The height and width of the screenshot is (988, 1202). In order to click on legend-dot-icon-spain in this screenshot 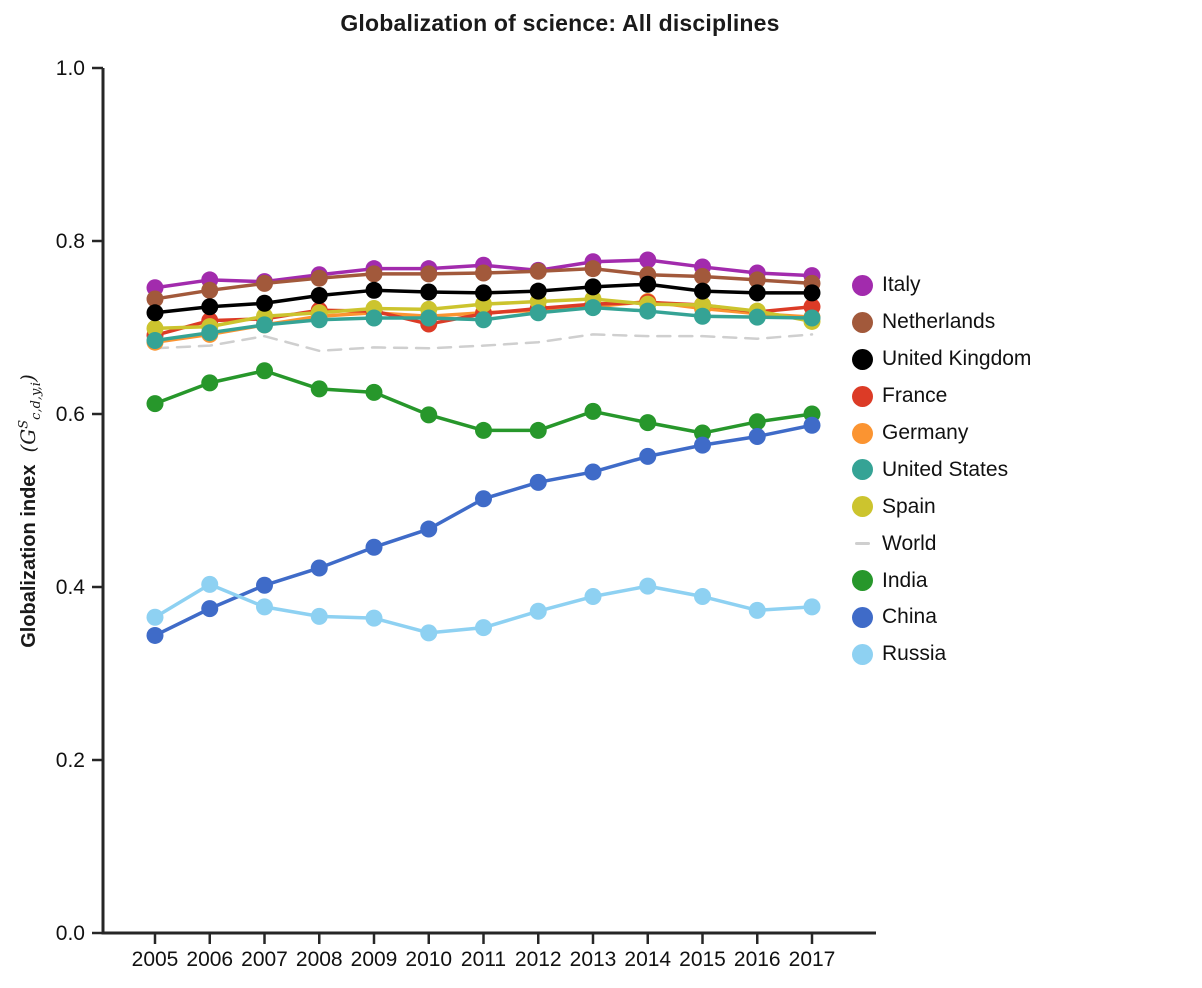, I will do `click(862, 507)`.